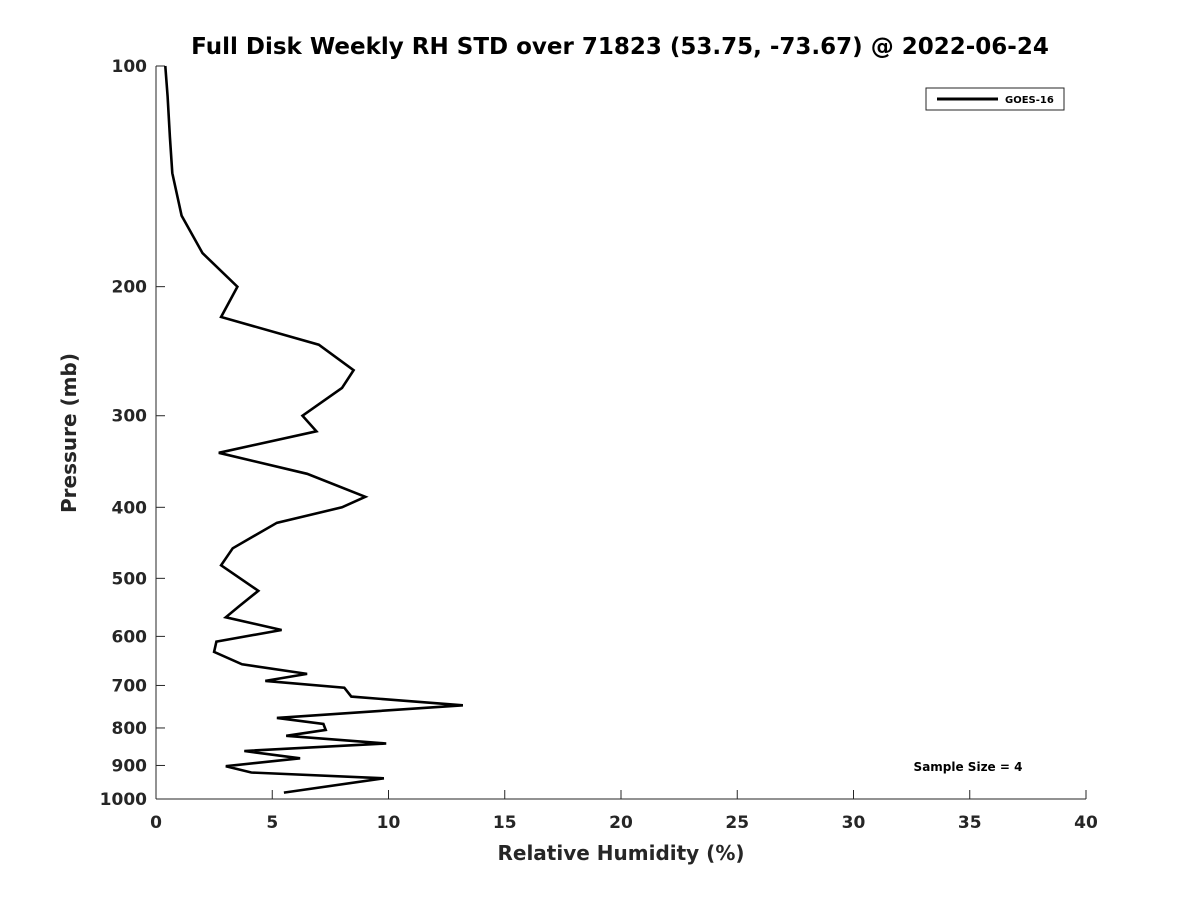 This screenshot has height=900, width=1200. Describe the element at coordinates (995, 99) in the screenshot. I see `legend: GOES-16` at that location.